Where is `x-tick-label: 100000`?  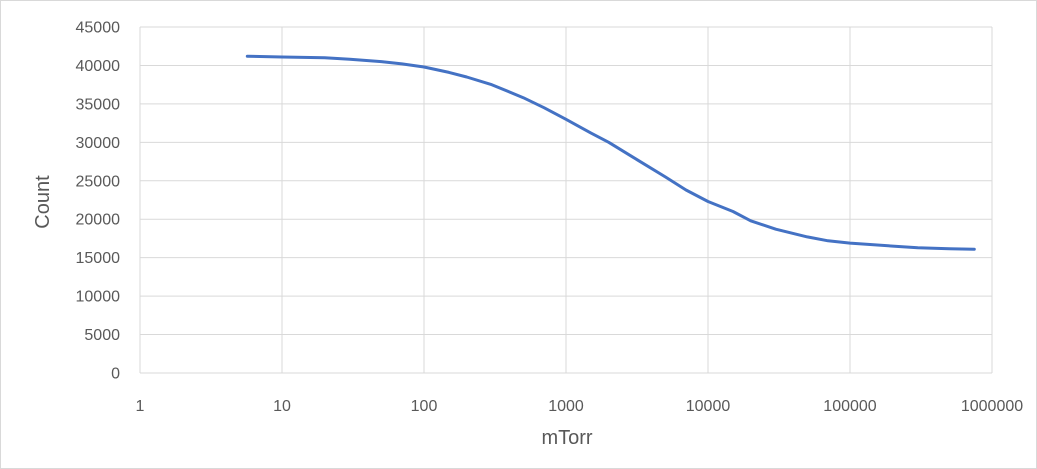
x-tick-label: 100000 is located at coordinates (849, 406).